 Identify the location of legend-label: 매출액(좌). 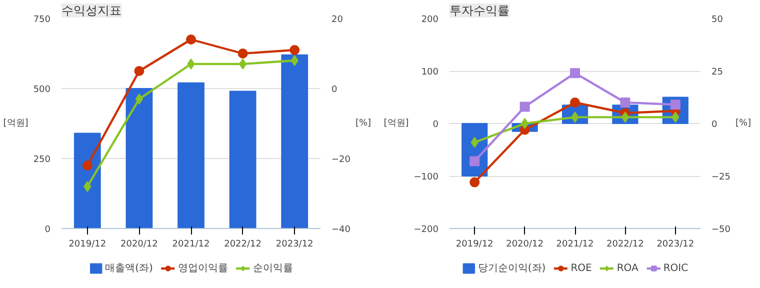
(129, 268).